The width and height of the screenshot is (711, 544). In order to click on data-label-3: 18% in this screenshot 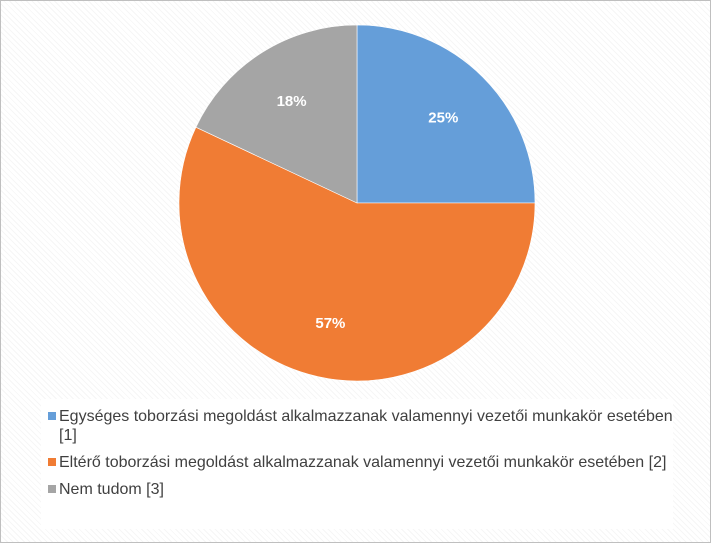, I will do `click(292, 101)`.